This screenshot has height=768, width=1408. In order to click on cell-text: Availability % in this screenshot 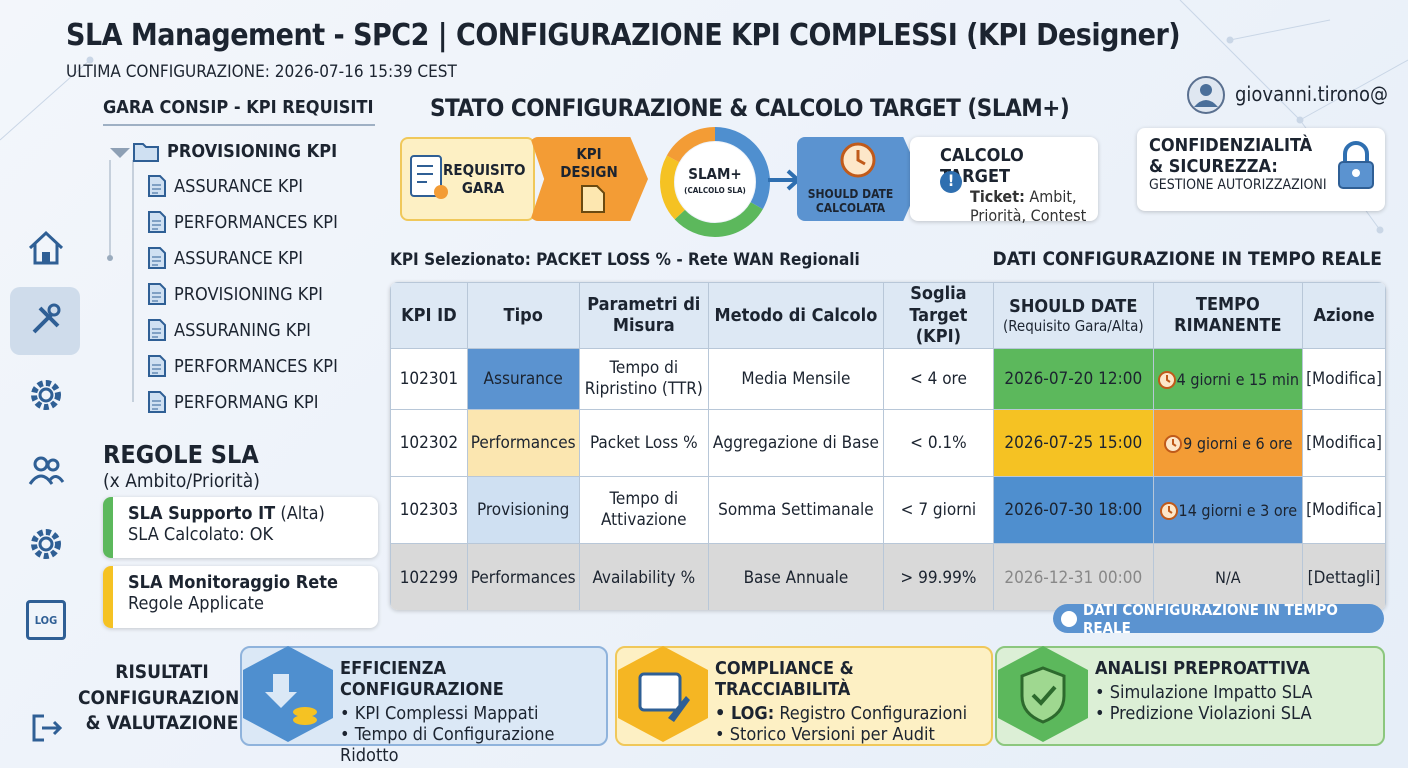, I will do `click(644, 577)`.